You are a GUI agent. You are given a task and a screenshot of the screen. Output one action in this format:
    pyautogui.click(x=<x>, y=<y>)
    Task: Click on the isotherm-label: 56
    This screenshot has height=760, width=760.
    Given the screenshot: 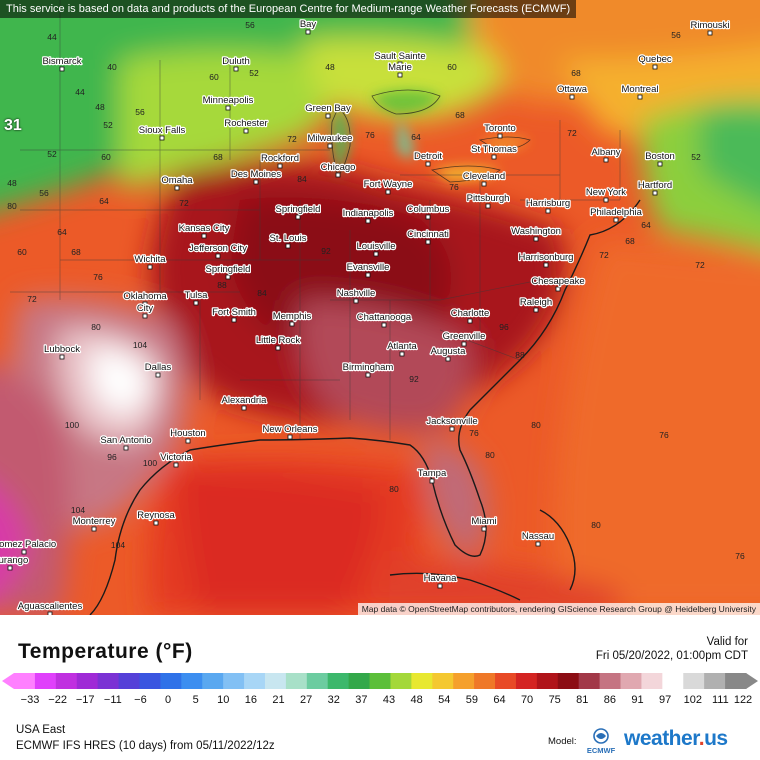 What is the action you would take?
    pyautogui.click(x=676, y=35)
    